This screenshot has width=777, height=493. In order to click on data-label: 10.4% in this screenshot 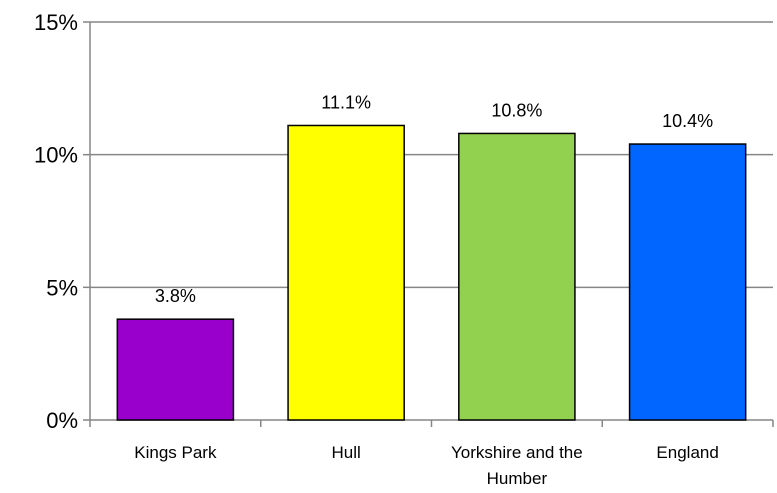, I will do `click(687, 121)`.